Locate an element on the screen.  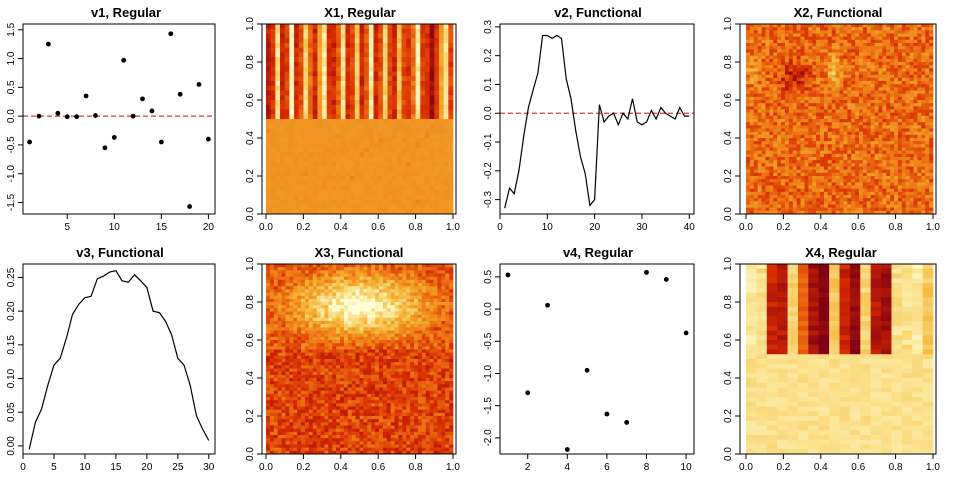
x-axis-tick-label: 0.2 is located at coordinates (783, 227).